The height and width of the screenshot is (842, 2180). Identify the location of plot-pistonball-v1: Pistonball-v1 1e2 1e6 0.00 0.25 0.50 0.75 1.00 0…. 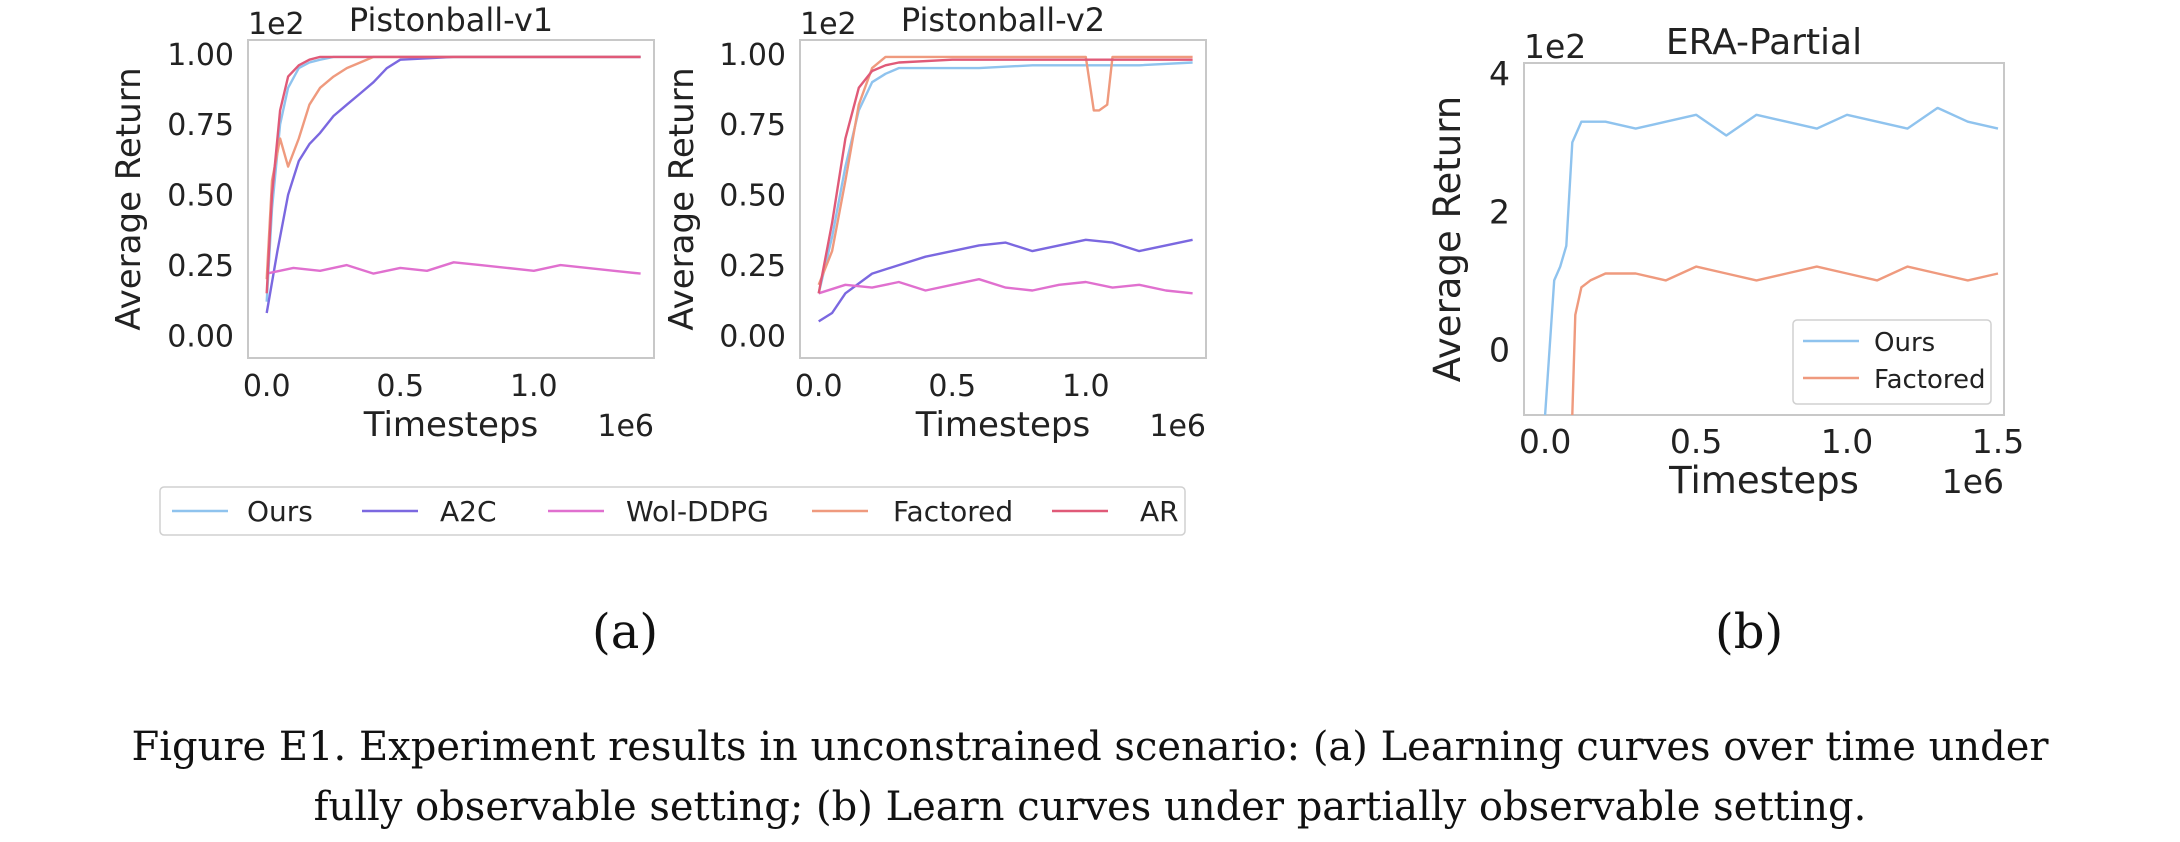
(382, 223).